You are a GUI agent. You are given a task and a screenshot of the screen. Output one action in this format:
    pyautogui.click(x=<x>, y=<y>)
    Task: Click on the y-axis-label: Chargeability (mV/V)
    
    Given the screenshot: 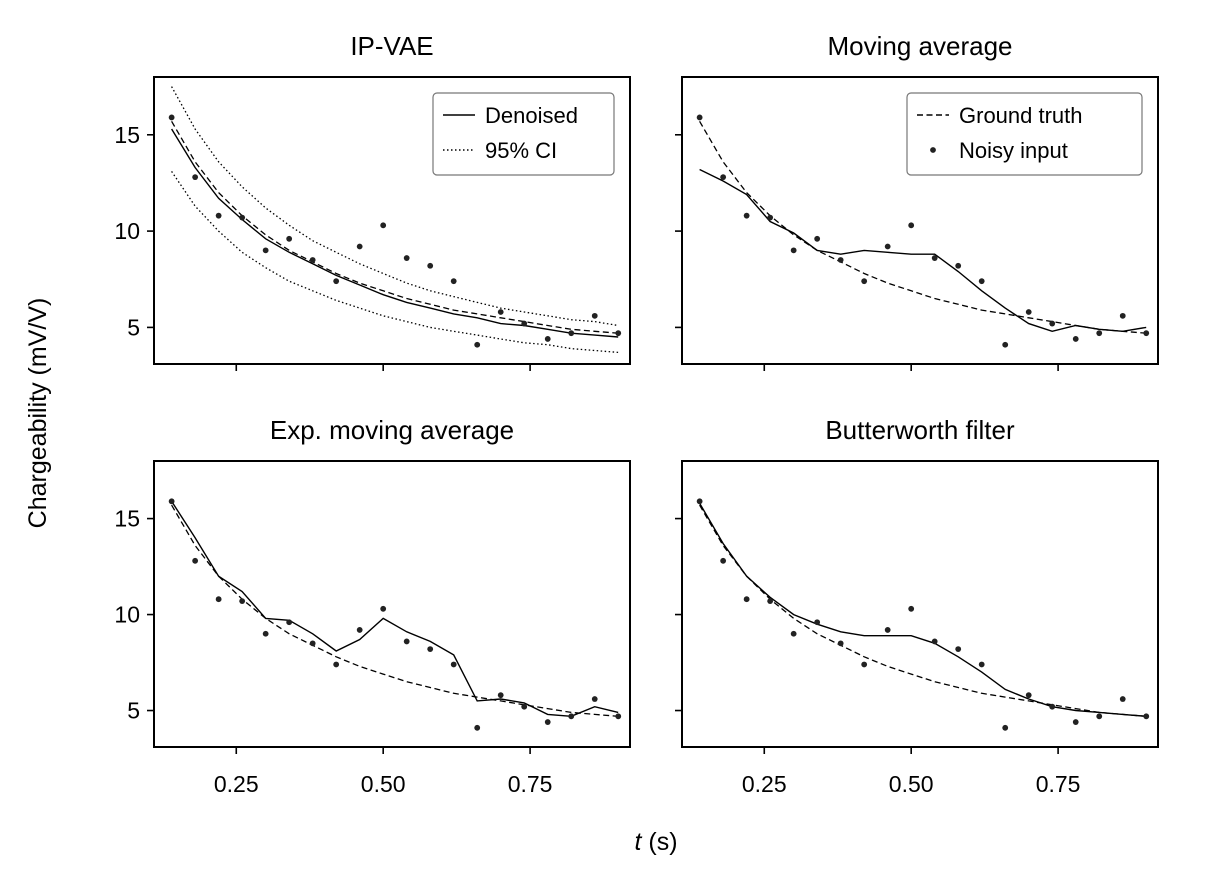 What is the action you would take?
    pyautogui.click(x=38, y=413)
    